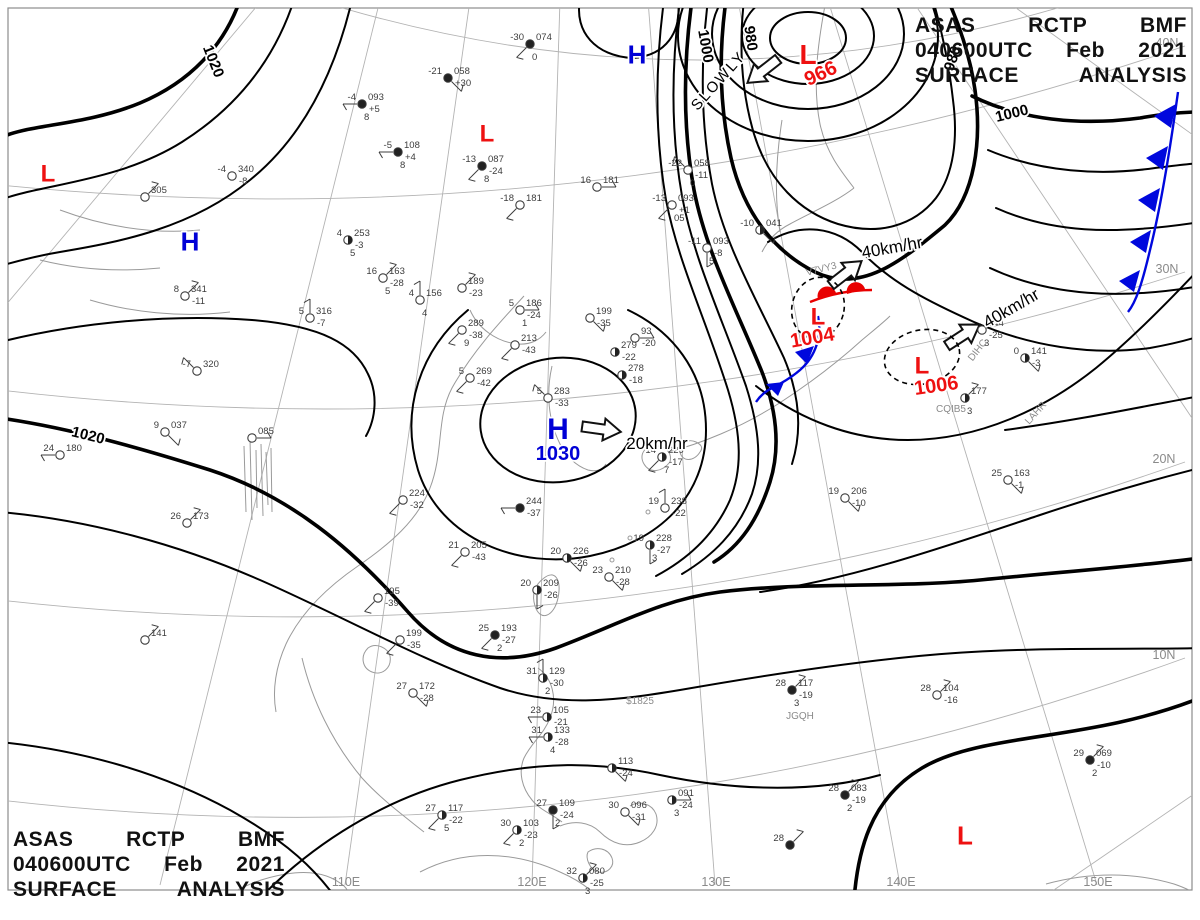  Describe the element at coordinates (639, 817) in the screenshot. I see `svg-text: -31` at that location.